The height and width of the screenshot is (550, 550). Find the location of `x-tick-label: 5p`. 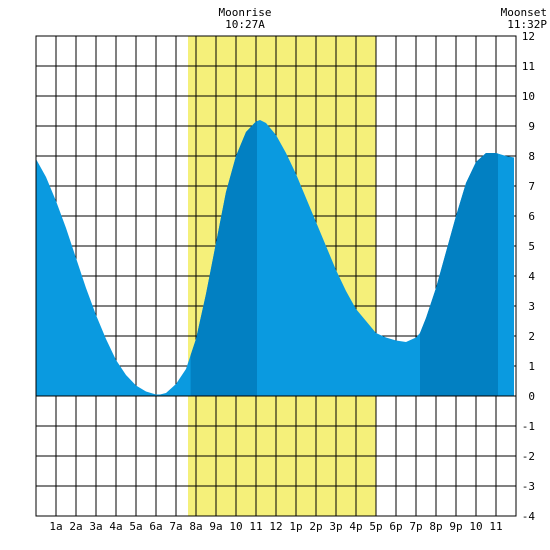

x-tick-label: 5p is located at coordinates (375, 526).